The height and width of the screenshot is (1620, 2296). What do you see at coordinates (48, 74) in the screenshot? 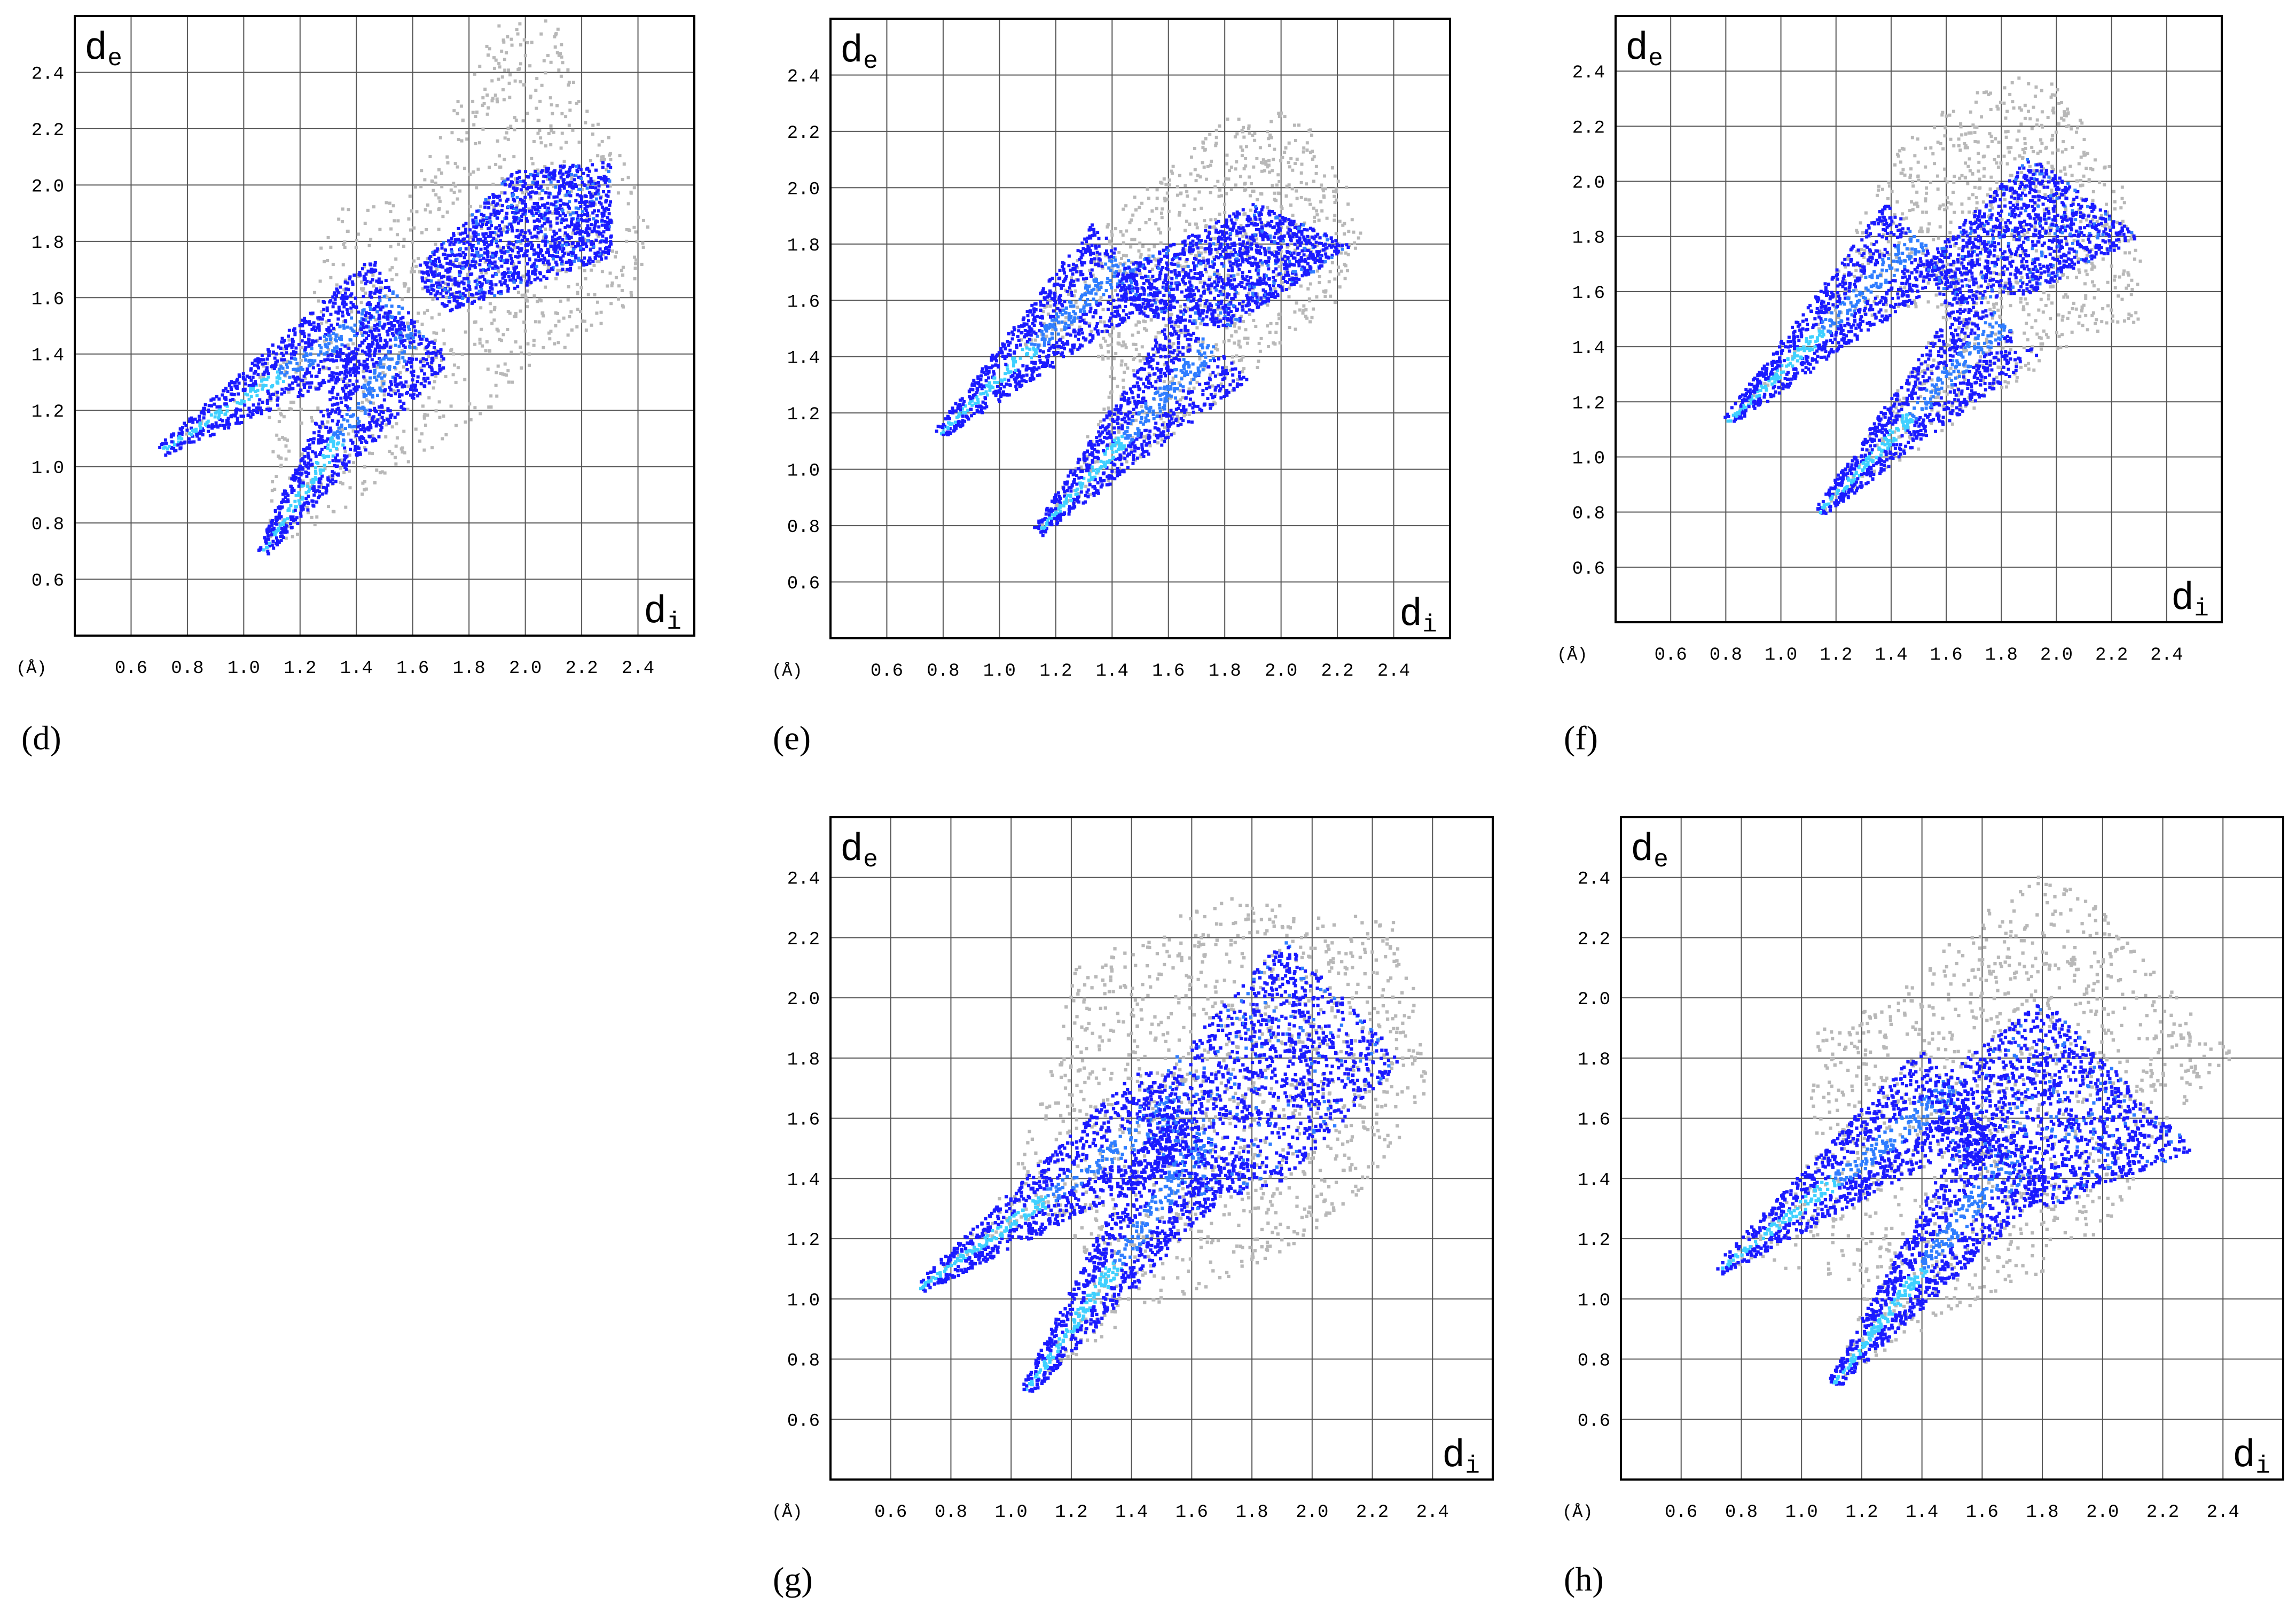
I see `y-tick-label: 2.4` at bounding box center [48, 74].